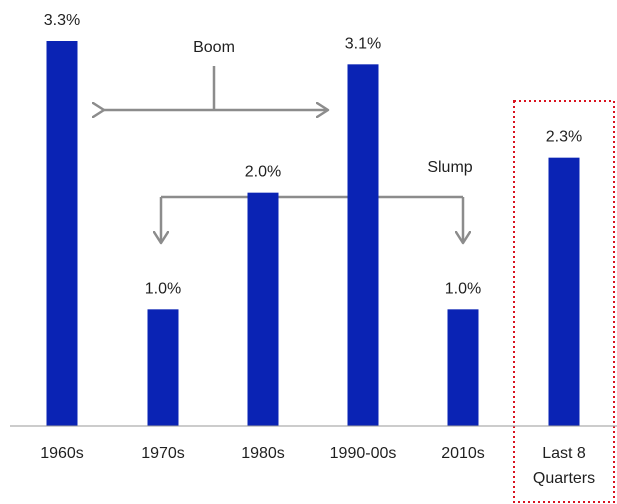 Image resolution: width=617 pixels, height=504 pixels. Describe the element at coordinates (163, 367) in the screenshot. I see `bar-1970s` at that location.